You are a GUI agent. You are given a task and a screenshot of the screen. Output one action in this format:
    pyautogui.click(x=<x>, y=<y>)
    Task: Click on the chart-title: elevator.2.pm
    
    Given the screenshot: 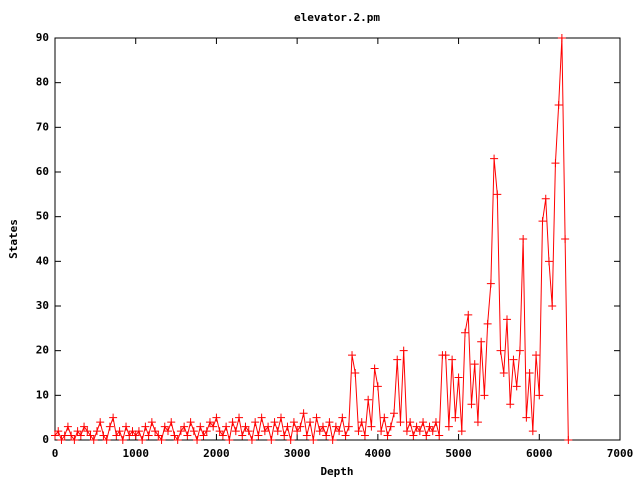 What is the action you would take?
    pyautogui.click(x=337, y=17)
    